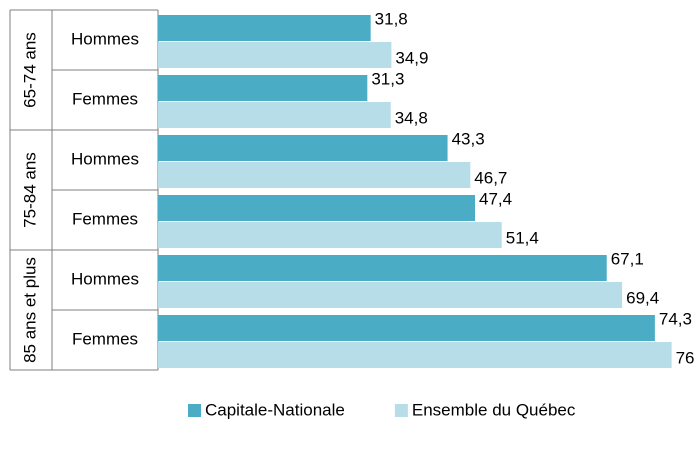 This screenshot has height=449, width=696. I want to click on group-label: 65-74 ans, so click(29, 70).